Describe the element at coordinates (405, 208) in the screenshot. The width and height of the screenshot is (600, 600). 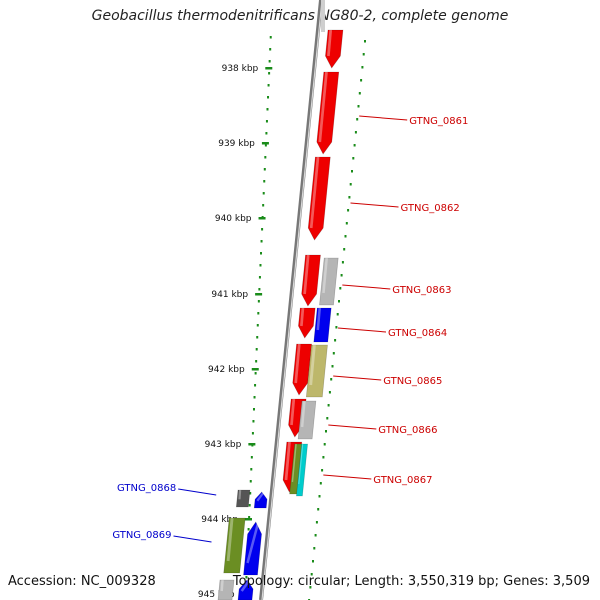
I see `gene-label-gtng-0862: GTNG_0862` at that location.